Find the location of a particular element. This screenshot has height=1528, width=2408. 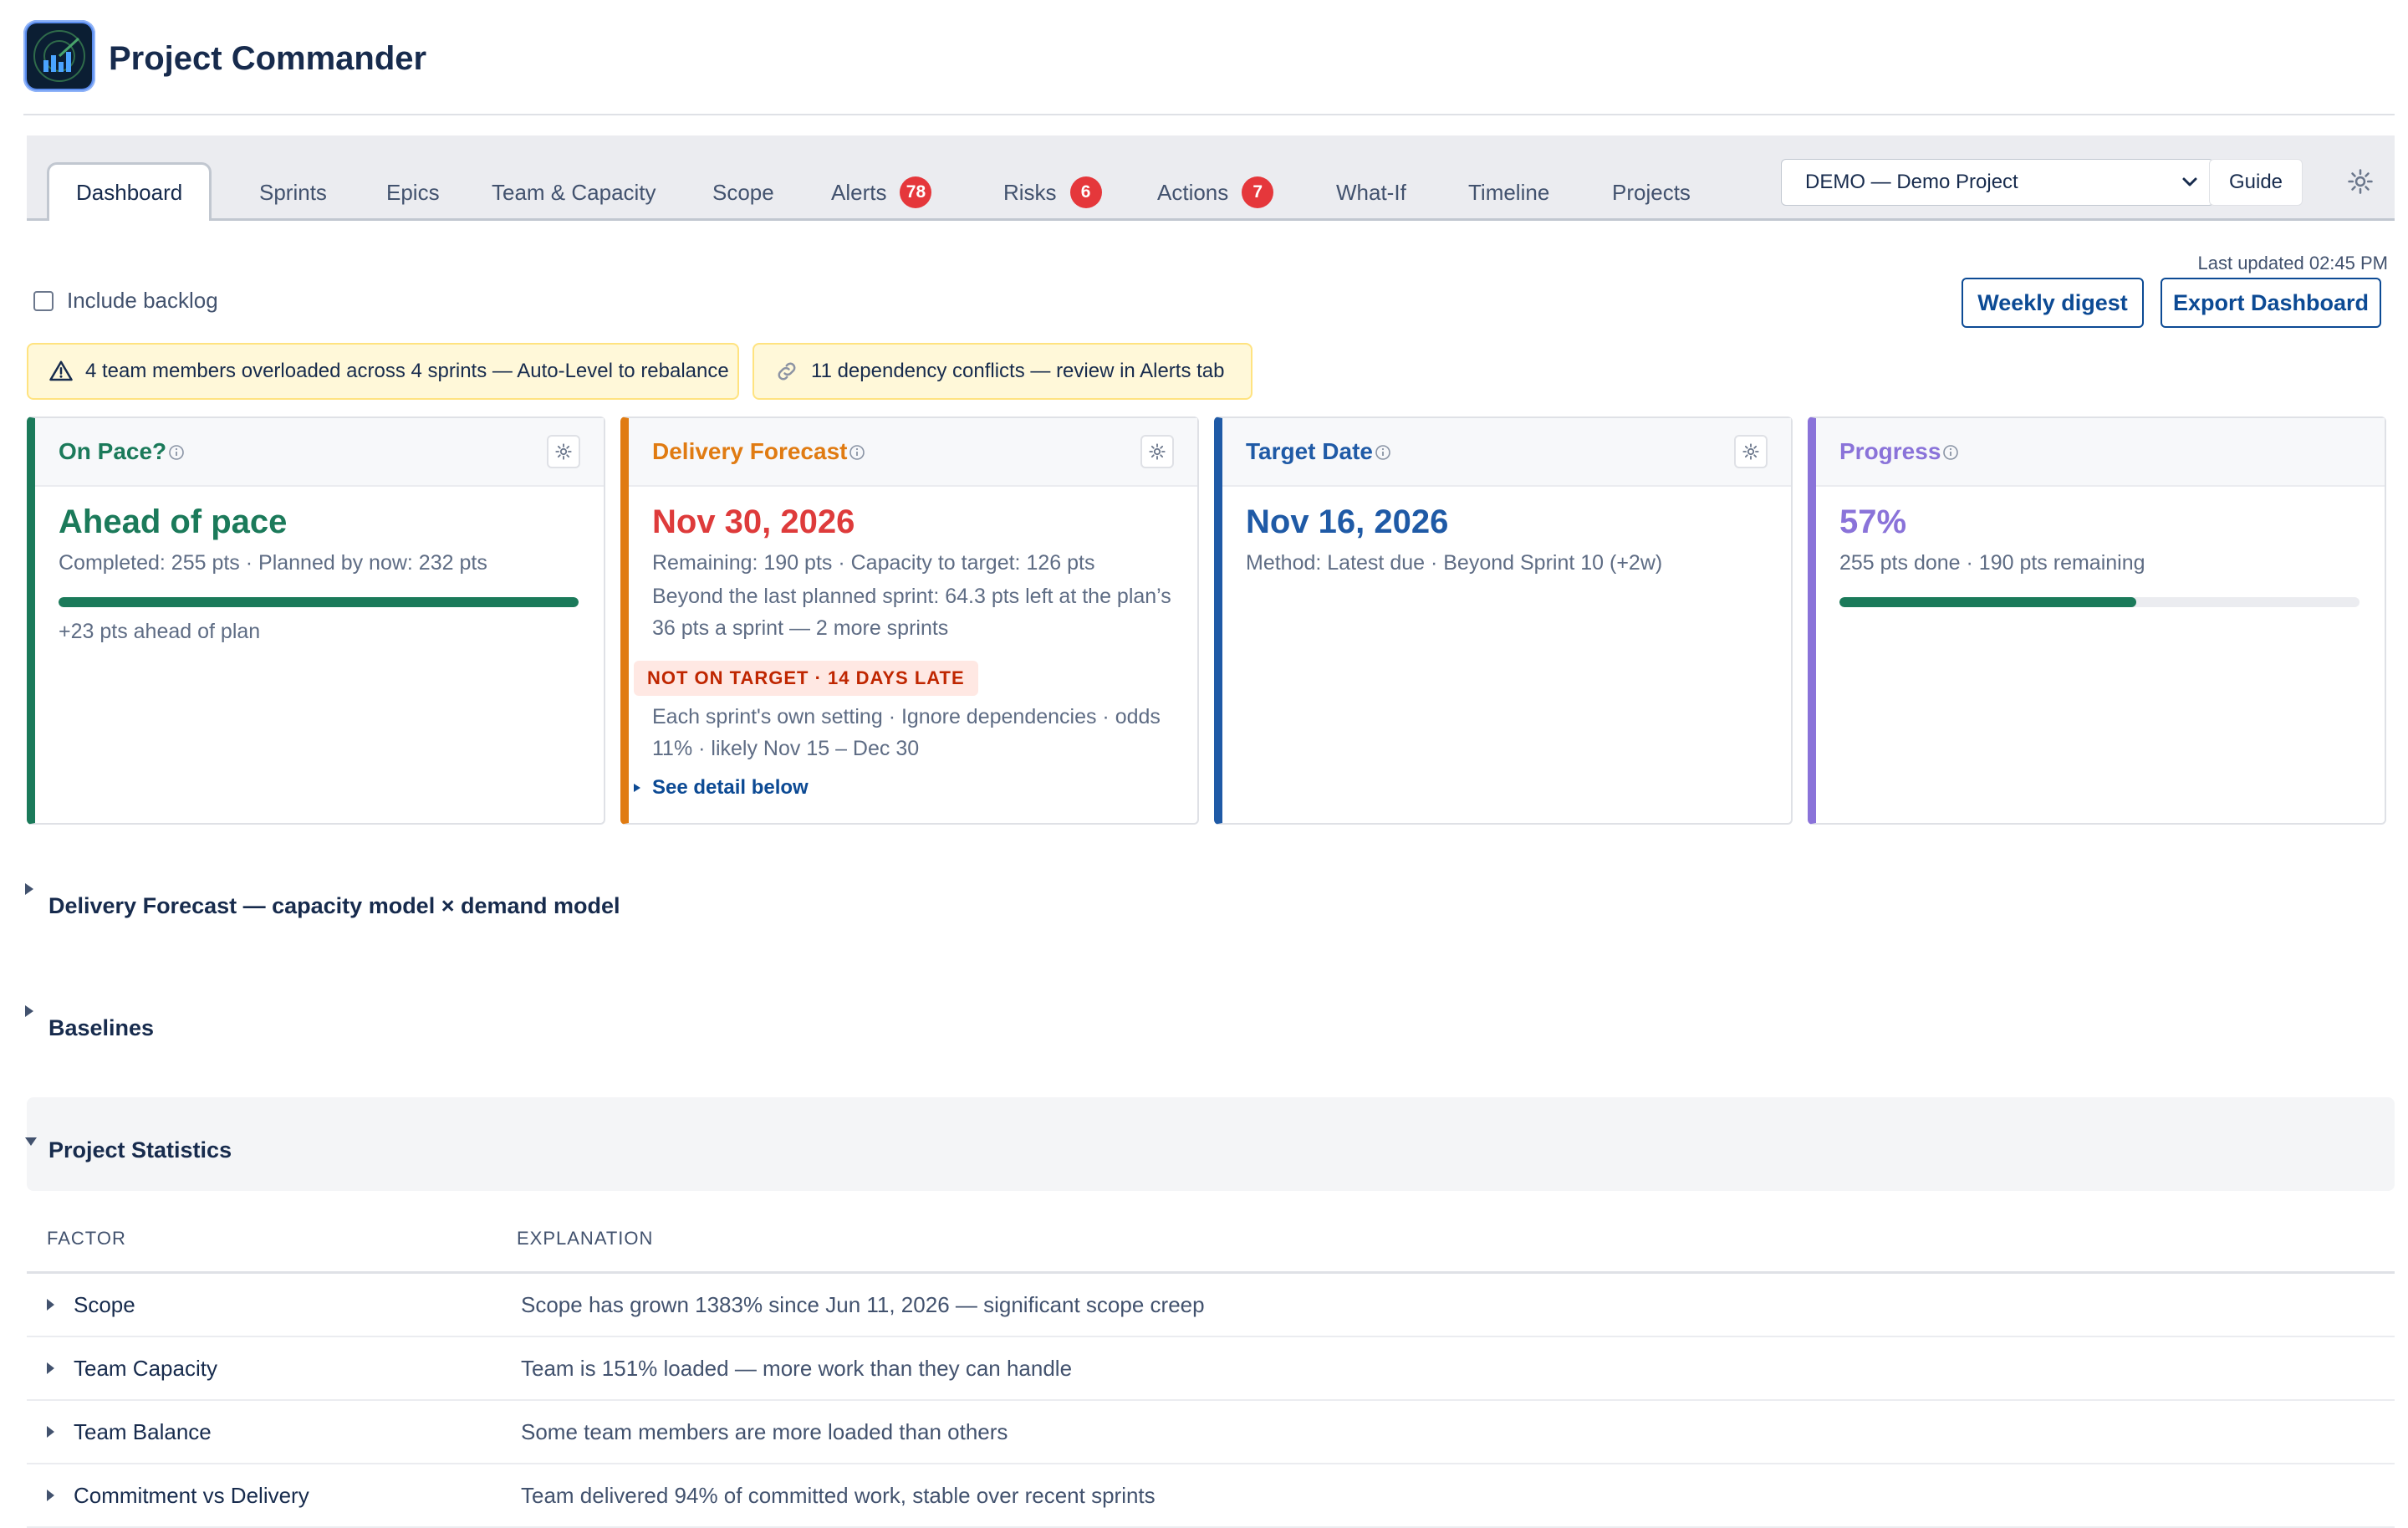

tab-label: Projects is located at coordinates (1652, 192).